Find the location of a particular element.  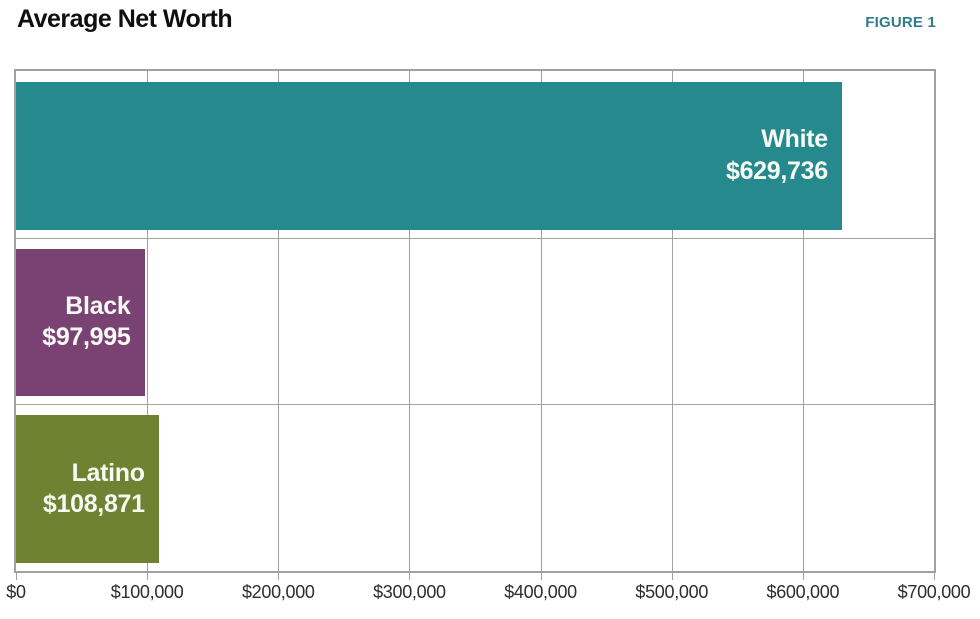

bar-value-label: $97,995 is located at coordinates (86, 337).